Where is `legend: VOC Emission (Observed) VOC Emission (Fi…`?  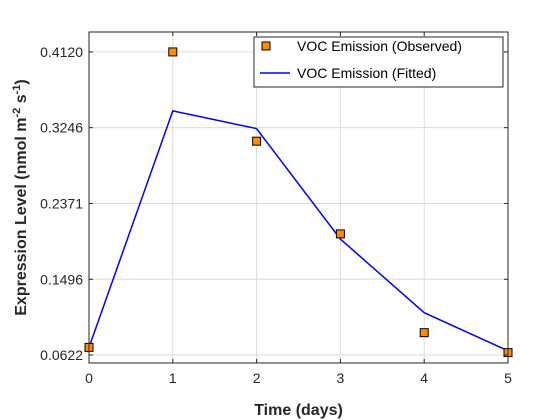
legend: VOC Emission (Observed) VOC Emission (Fi… is located at coordinates (378, 62).